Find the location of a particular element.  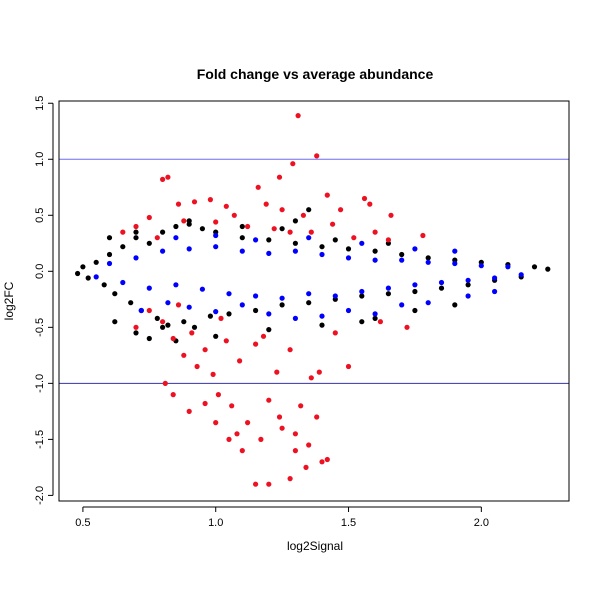

y-tick-label-1: -1.5 is located at coordinates (40, 439).